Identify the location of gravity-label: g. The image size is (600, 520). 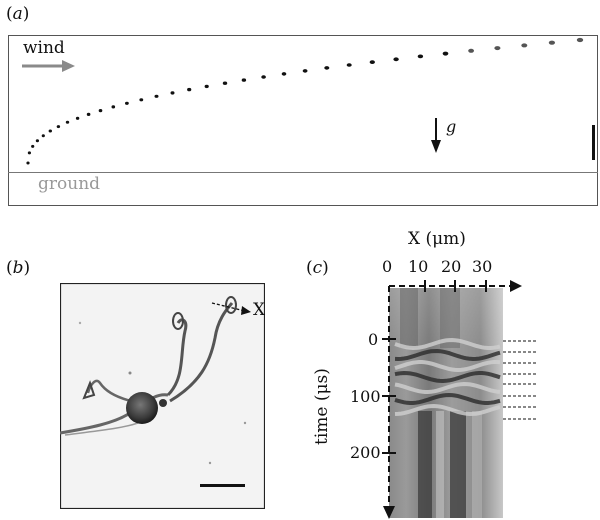
(451, 126).